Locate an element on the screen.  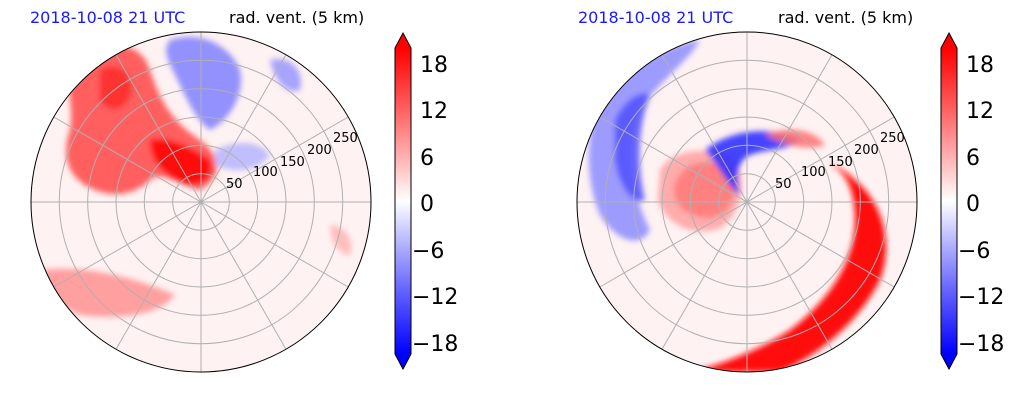
positive-streak-nw is located at coordinates (115, 88).